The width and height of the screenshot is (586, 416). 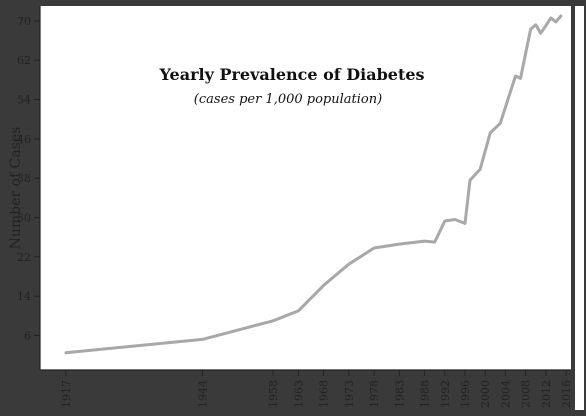 What do you see at coordinates (24, 178) in the screenshot?
I see `y-tick-label: 38` at bounding box center [24, 178].